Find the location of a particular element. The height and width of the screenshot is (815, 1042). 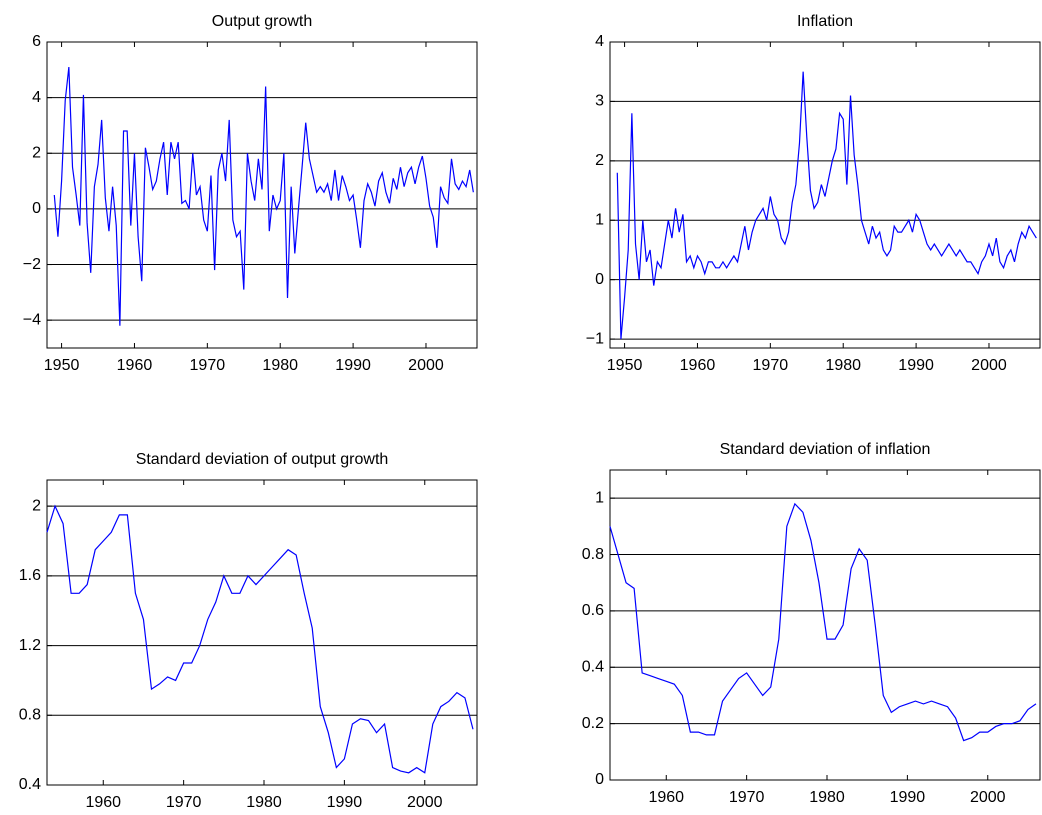

y-tick-label: 0.6 is located at coordinates (593, 610).